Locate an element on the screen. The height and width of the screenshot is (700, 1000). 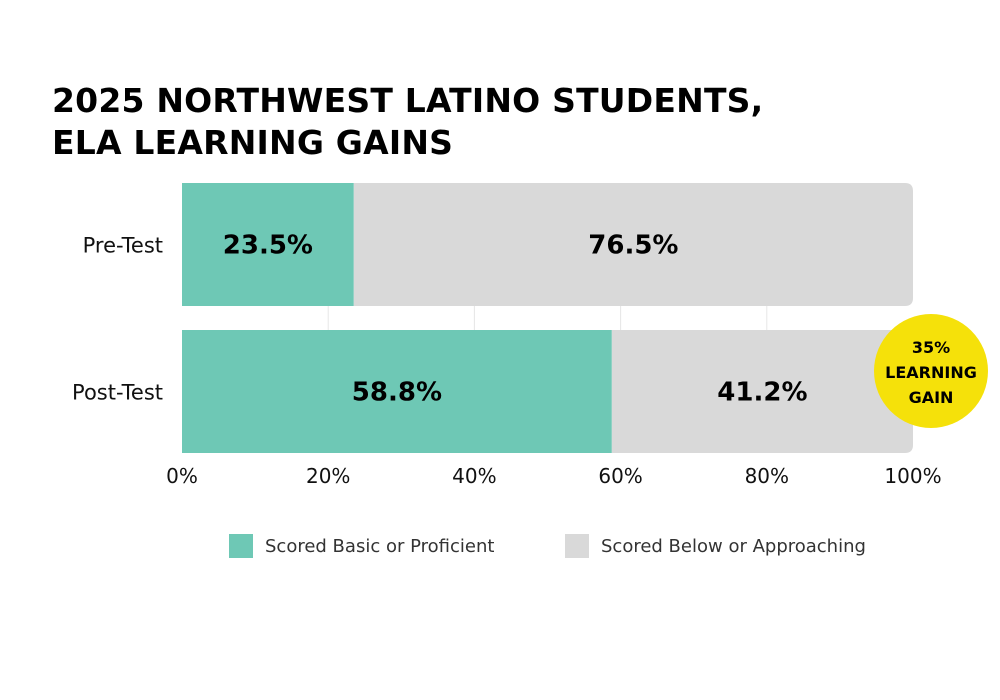
legend-item-proficient: Scored Basic or Proficient is located at coordinates (361, 546).